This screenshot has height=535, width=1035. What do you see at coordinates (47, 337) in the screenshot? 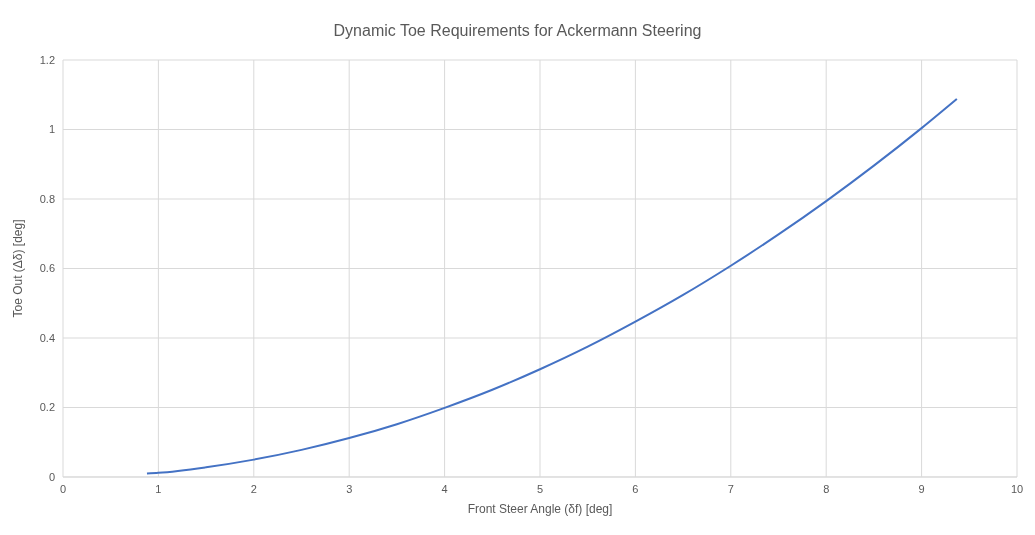
I see `y-tick-label: 0.4` at bounding box center [47, 337].